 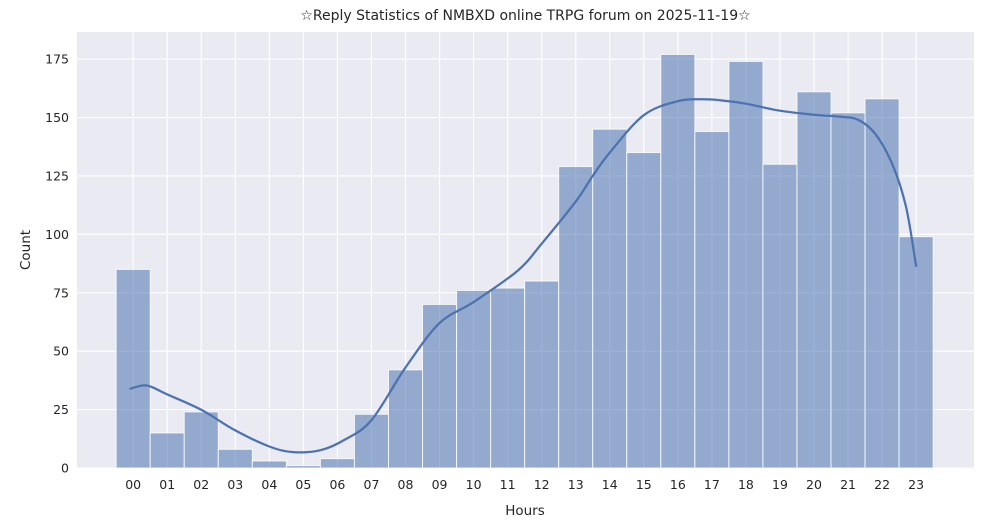 What do you see at coordinates (57, 175) in the screenshot?
I see `y-tick-label-125: 125` at bounding box center [57, 175].